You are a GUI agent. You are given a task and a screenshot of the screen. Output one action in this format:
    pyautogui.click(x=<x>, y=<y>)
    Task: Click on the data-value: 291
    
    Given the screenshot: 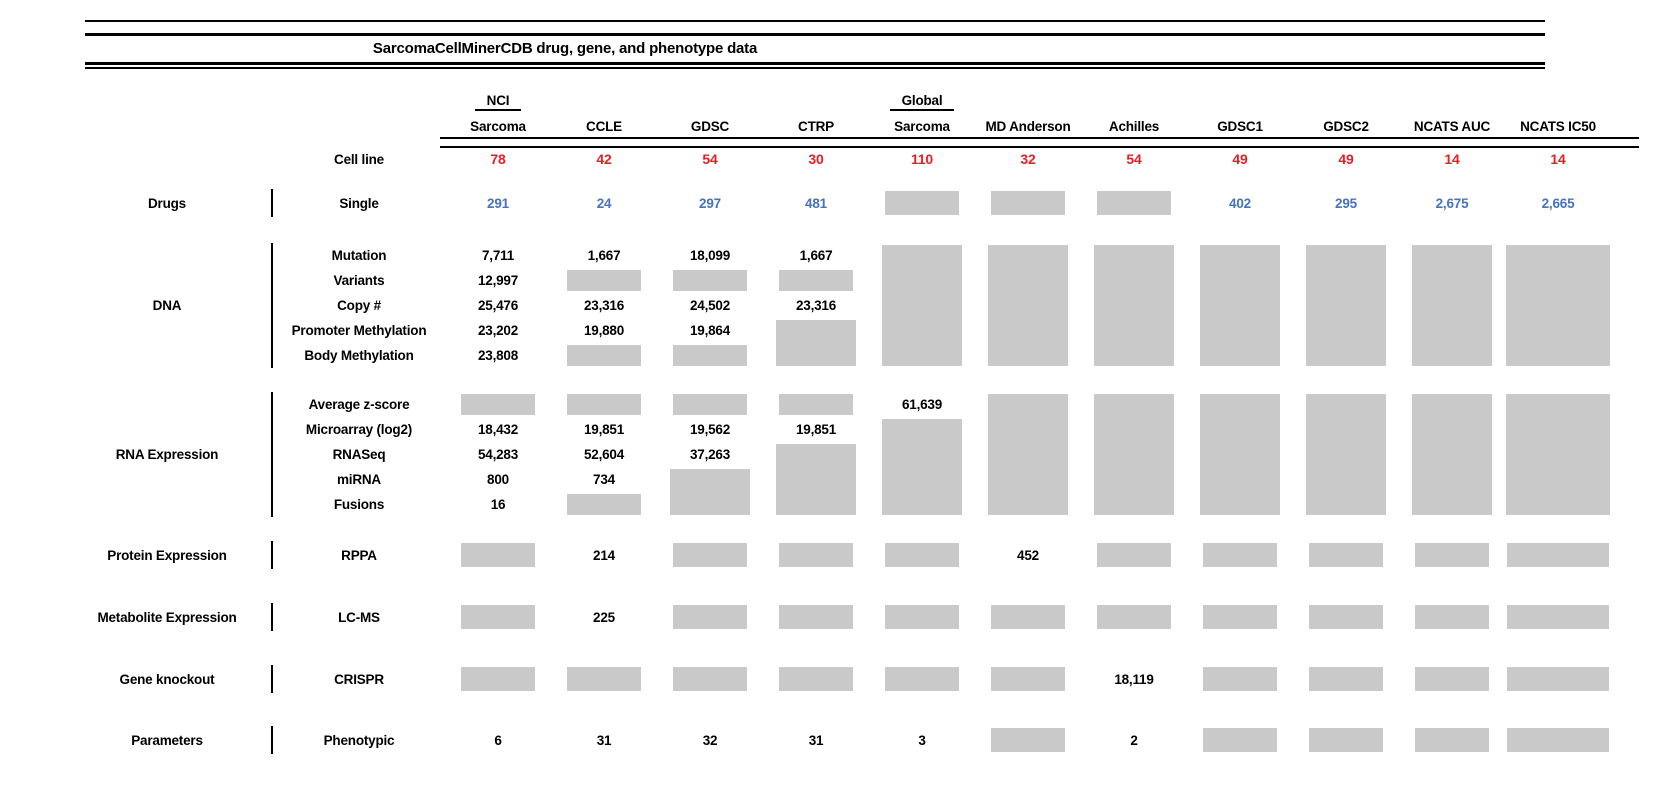 What is the action you would take?
    pyautogui.click(x=498, y=203)
    